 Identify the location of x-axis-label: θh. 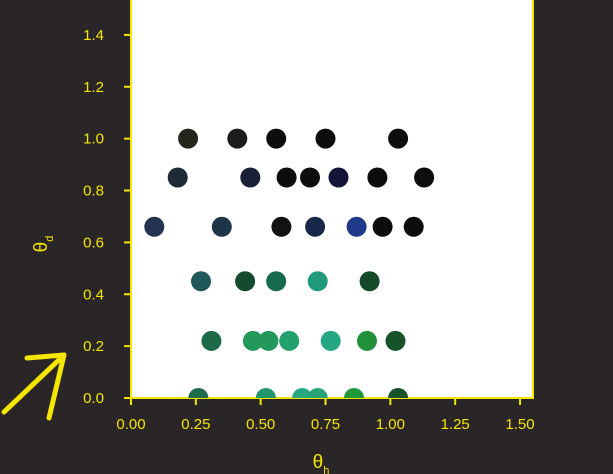
(321, 463).